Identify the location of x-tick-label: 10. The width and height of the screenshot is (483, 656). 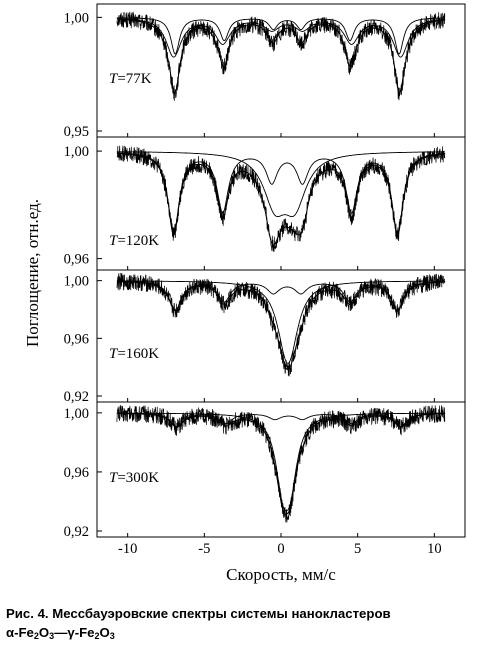
(434, 549).